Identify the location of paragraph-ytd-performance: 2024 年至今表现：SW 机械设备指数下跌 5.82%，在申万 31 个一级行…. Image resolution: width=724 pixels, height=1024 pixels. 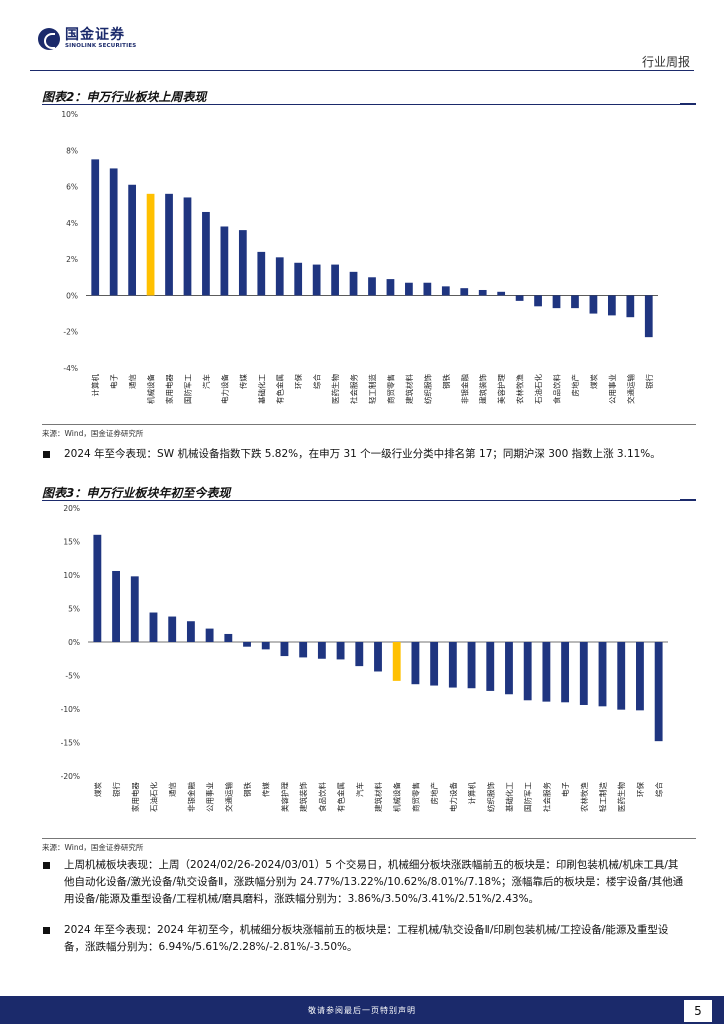
(362, 454).